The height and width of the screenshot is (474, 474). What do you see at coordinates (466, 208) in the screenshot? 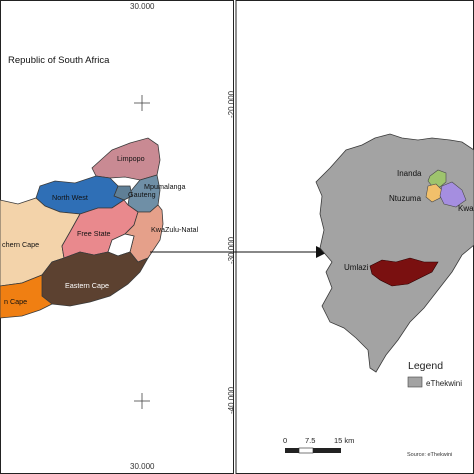
I see `label-kwa: Kwa` at bounding box center [466, 208].